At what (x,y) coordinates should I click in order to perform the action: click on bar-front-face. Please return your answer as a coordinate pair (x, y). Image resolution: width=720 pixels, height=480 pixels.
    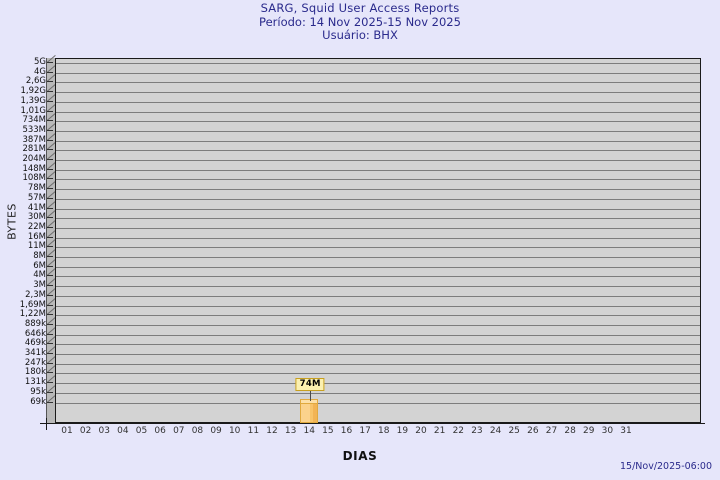
    Looking at the image, I should click on (306, 412).